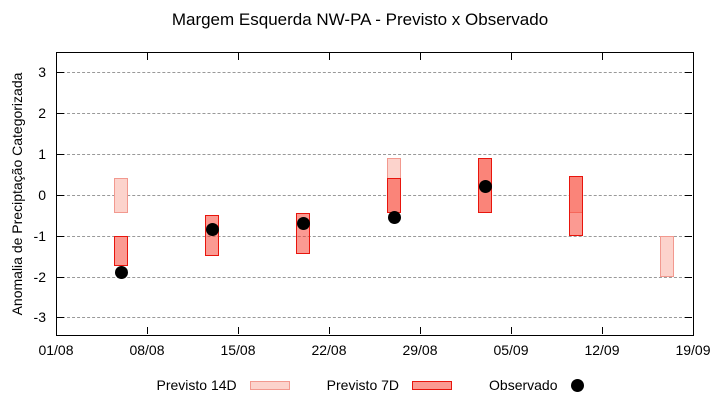 This screenshot has height=400, width=720. What do you see at coordinates (420, 350) in the screenshot?
I see `x-tick-label: 29/08` at bounding box center [420, 350].